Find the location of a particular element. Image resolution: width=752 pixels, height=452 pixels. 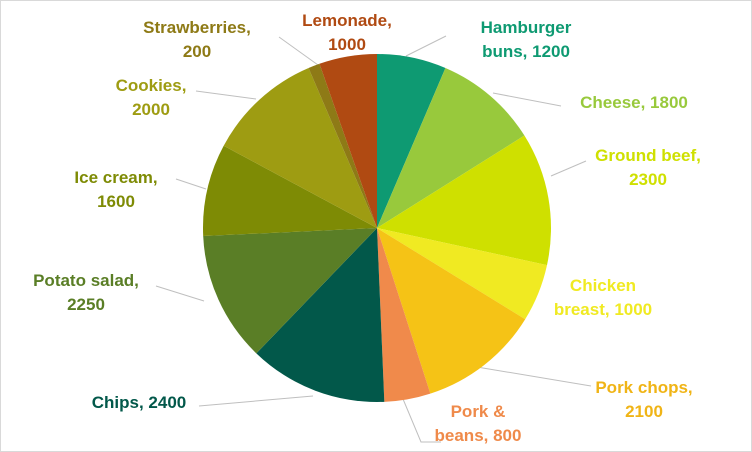

data-label-line: Chicken is located at coordinates (603, 285).